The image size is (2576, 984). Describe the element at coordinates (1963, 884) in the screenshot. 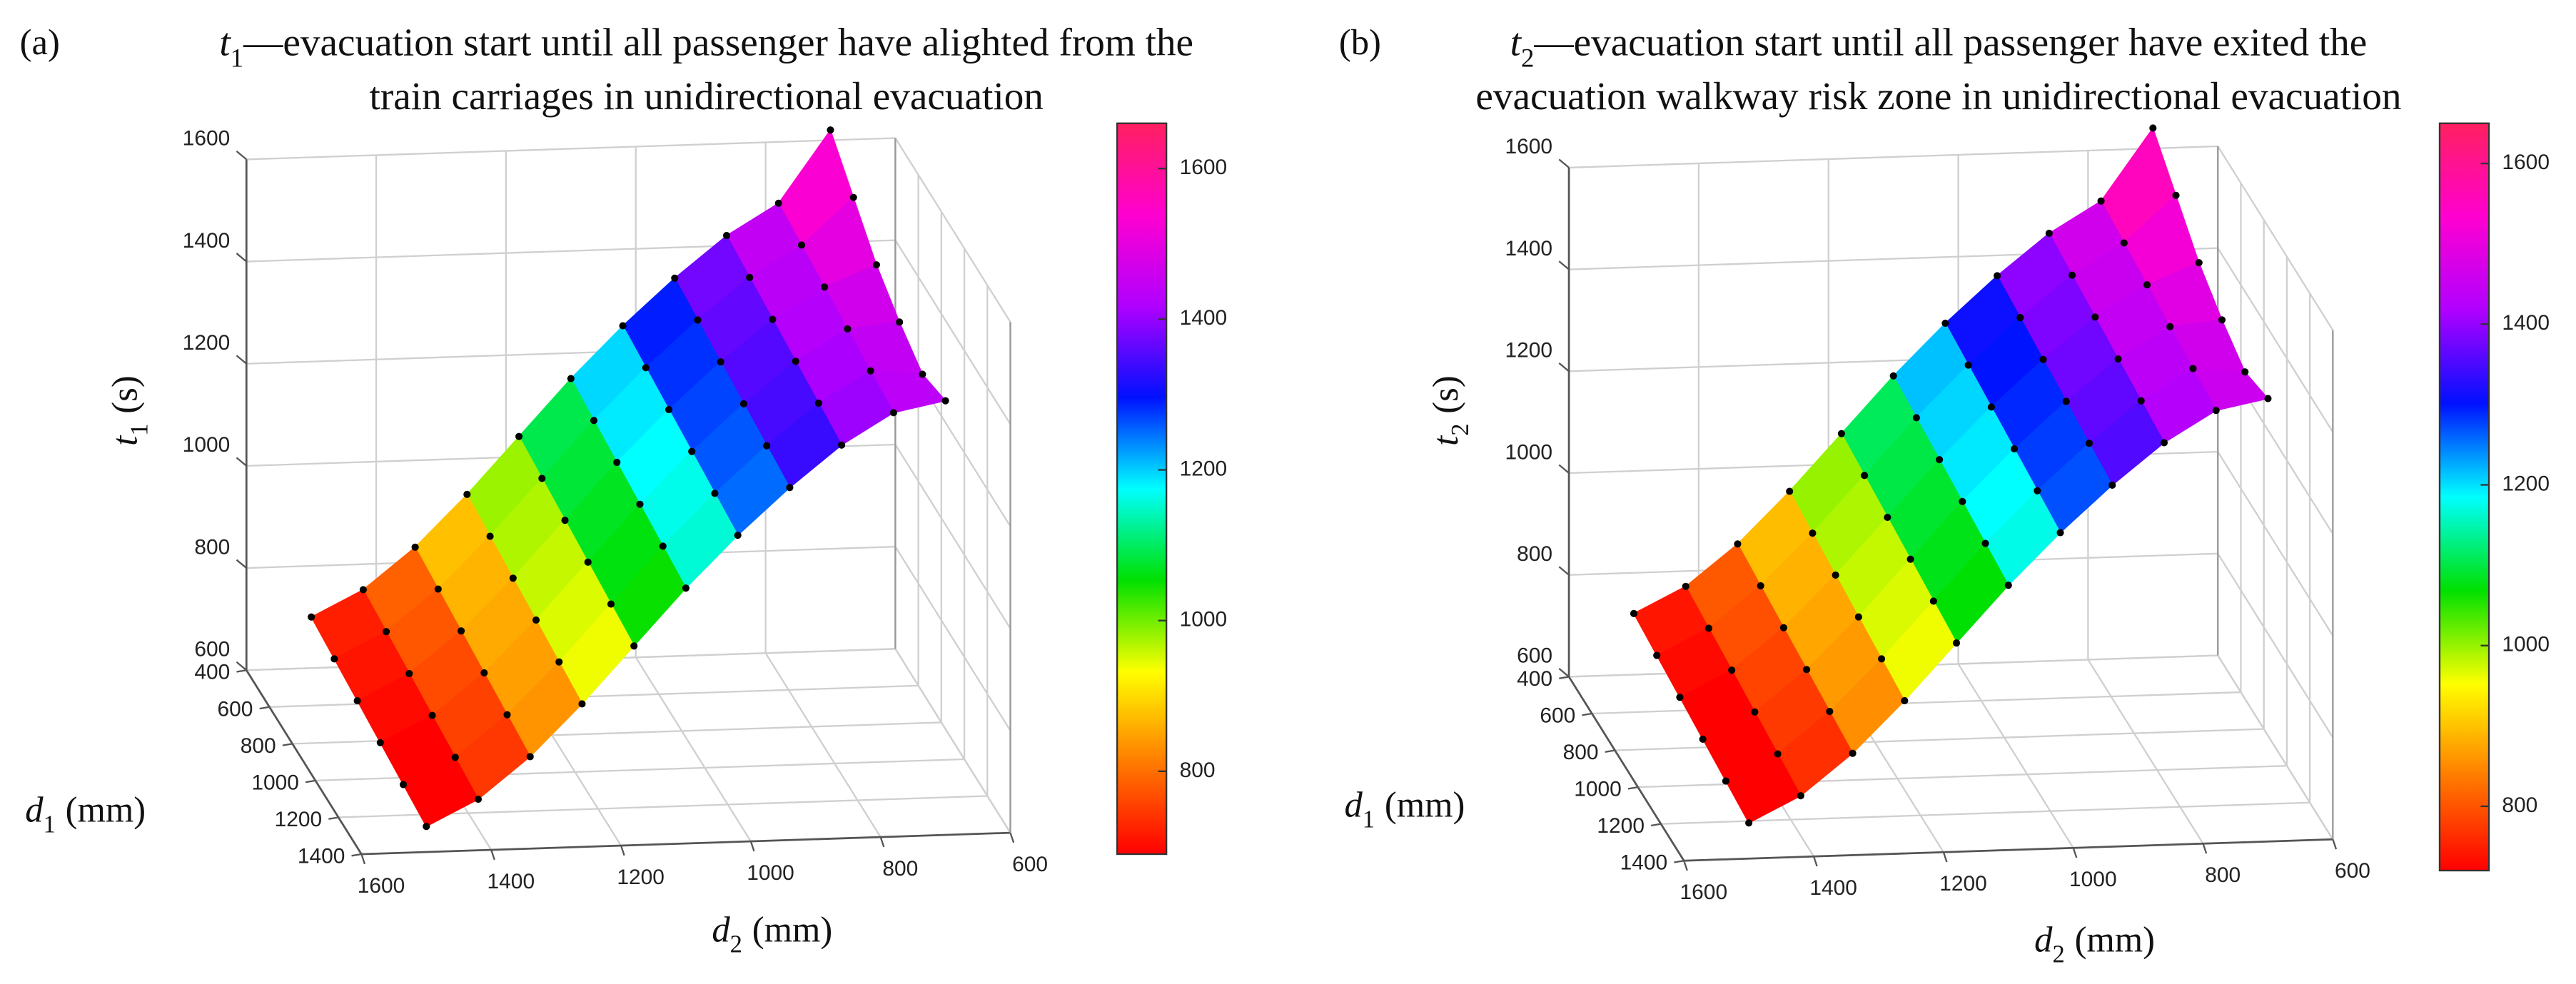

I see `x-tick-label: 1200` at that location.